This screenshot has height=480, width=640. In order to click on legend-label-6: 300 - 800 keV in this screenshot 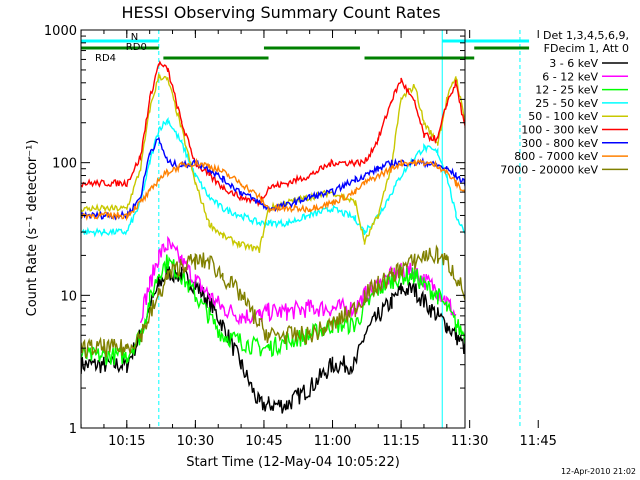, I will do `click(559, 143)`.